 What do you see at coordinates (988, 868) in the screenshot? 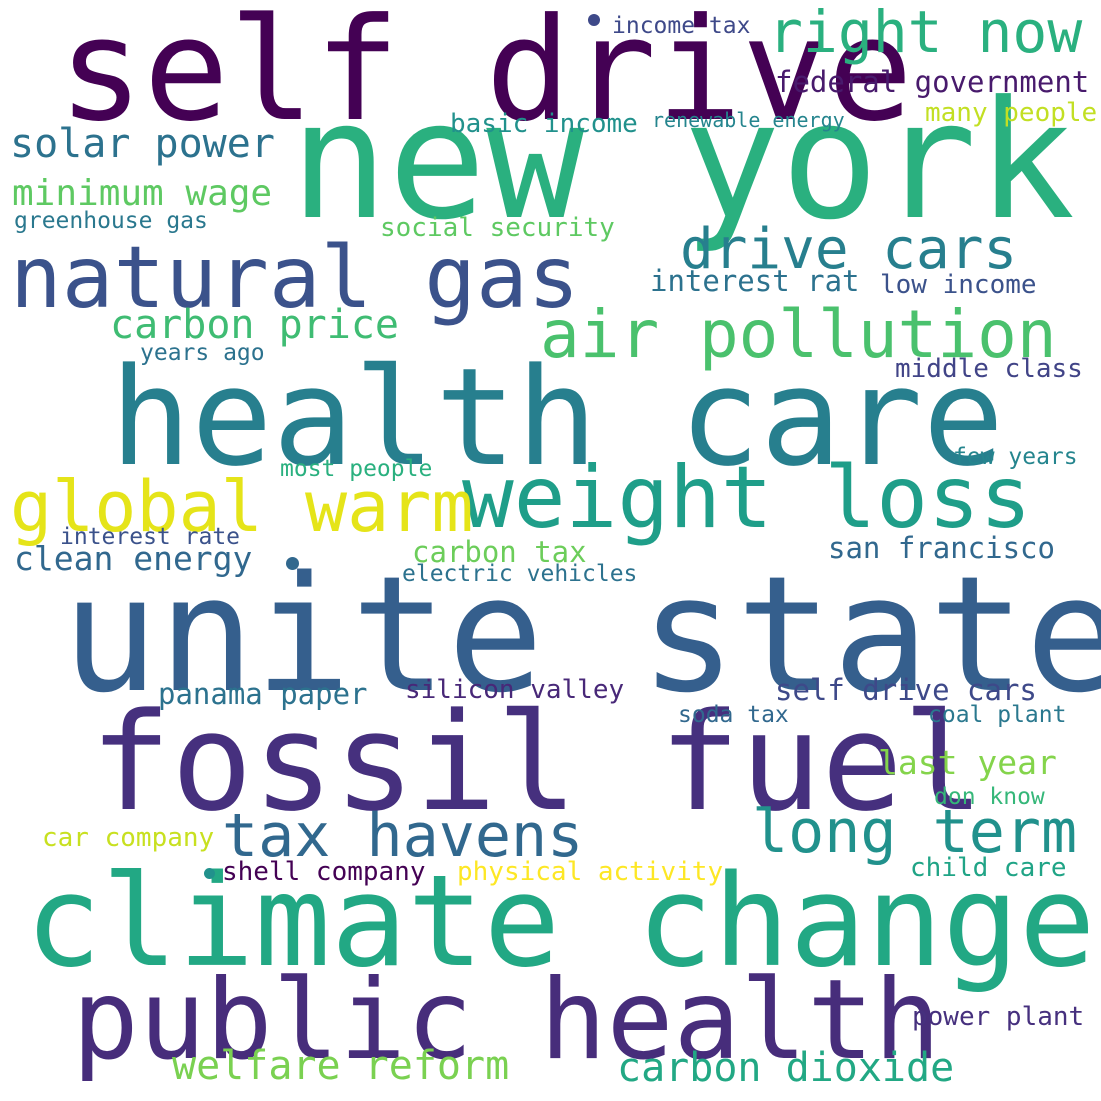
I see `word-child-care: child care` at bounding box center [988, 868].